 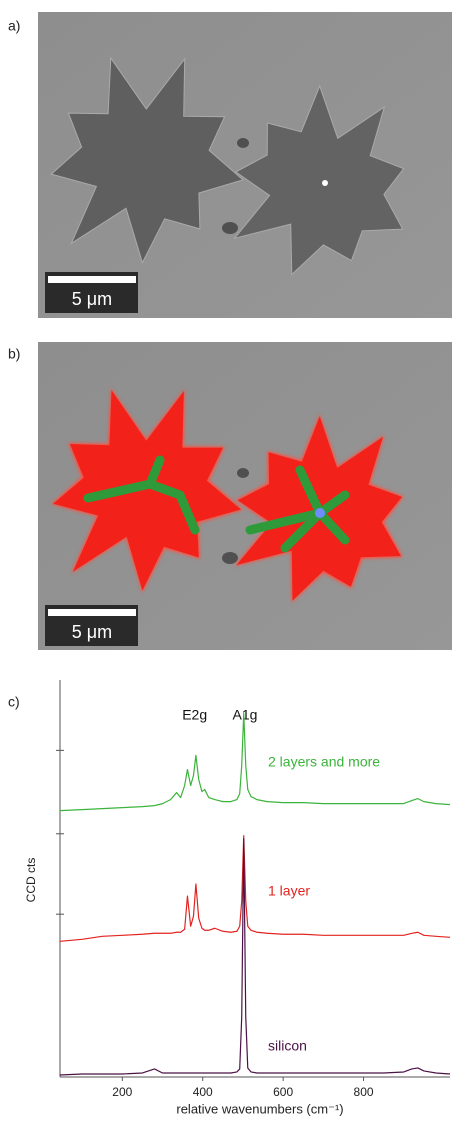 What do you see at coordinates (203, 1092) in the screenshot?
I see `x-tick-label: 400` at bounding box center [203, 1092].